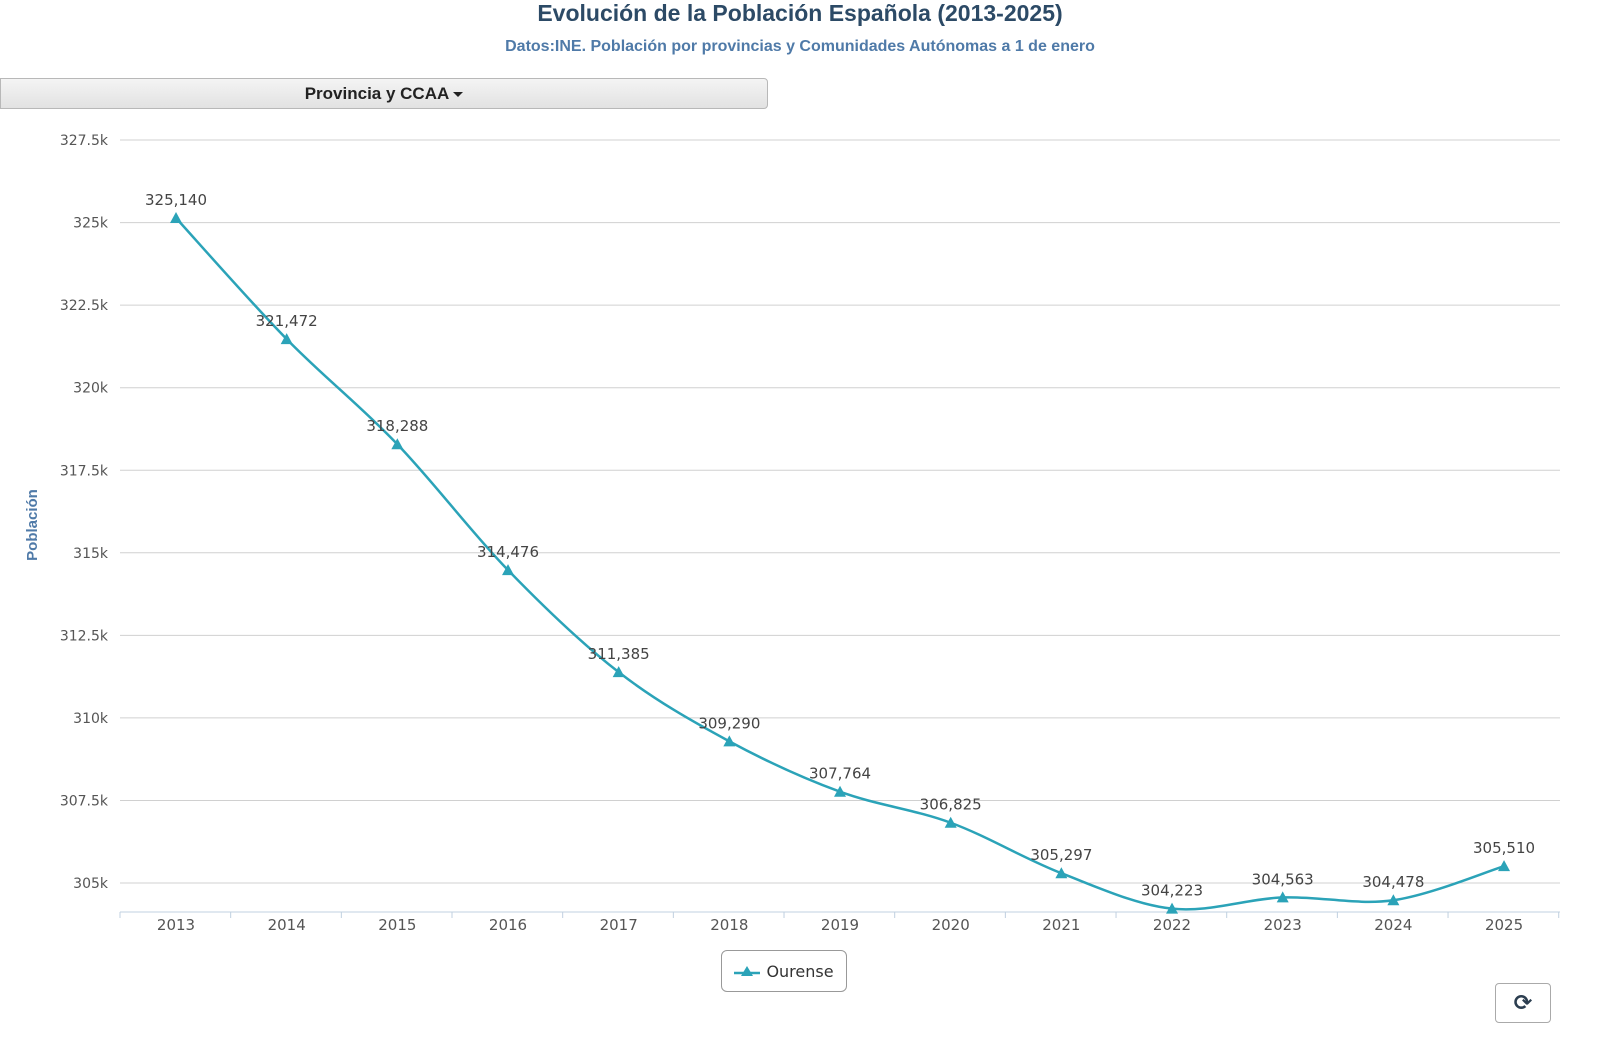  What do you see at coordinates (91, 224) in the screenshot?
I see `y-tick-label: 325k` at bounding box center [91, 224].